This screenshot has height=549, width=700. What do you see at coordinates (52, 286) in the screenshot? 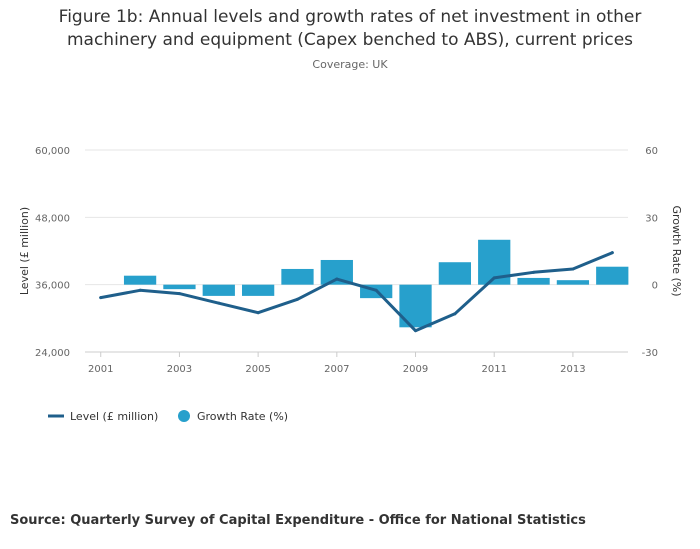
I see `y-left-tick-label: 36,000` at bounding box center [52, 286].